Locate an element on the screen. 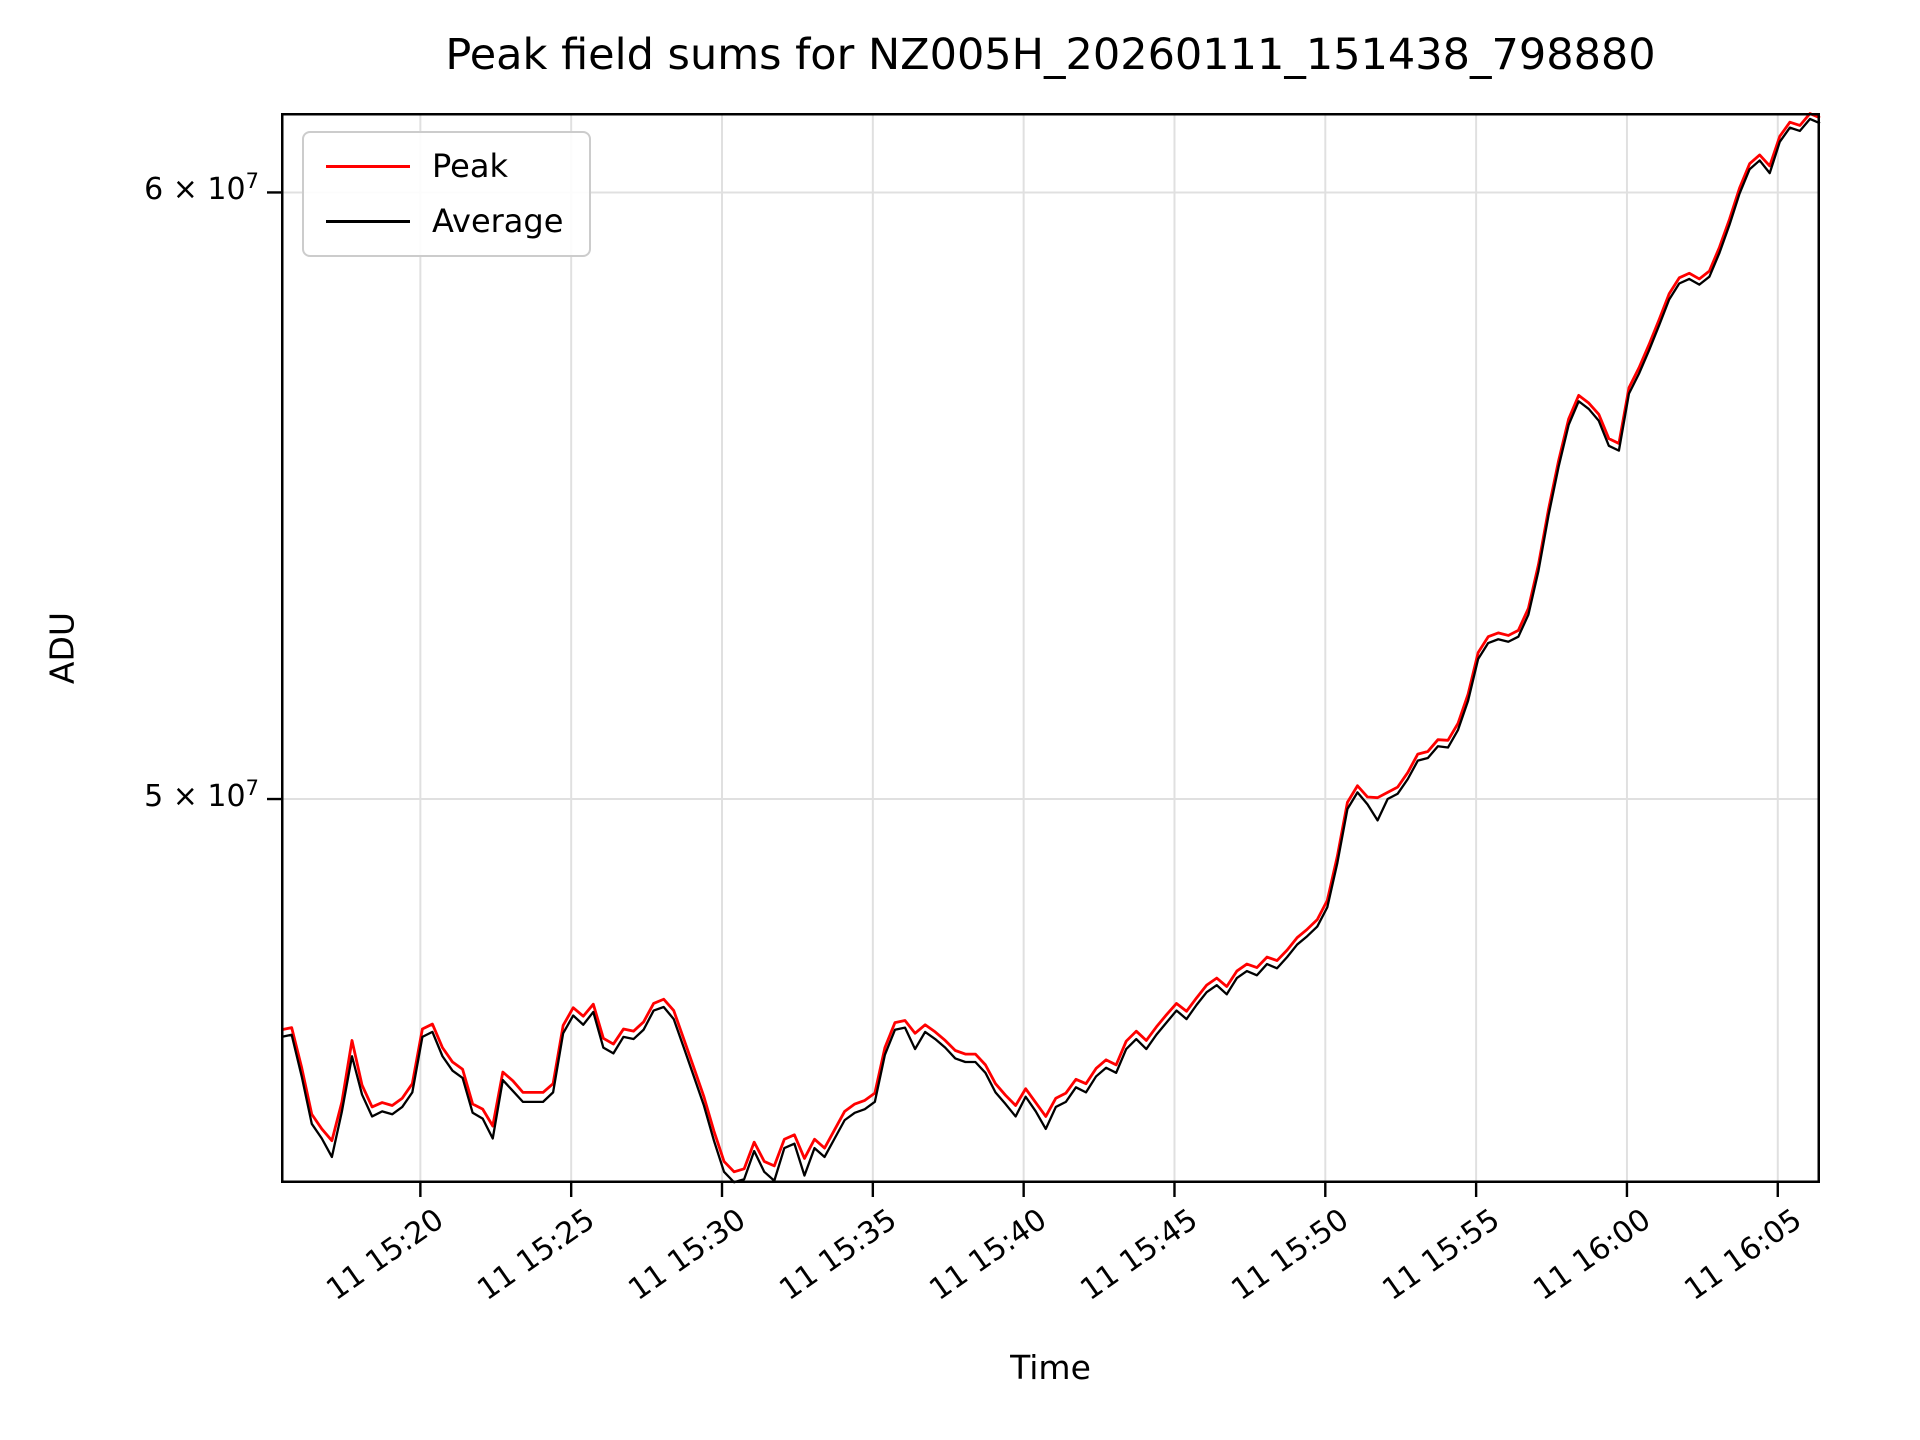 The width and height of the screenshot is (1920, 1440). y-tick-label: 5 × 107 is located at coordinates (201, 795).